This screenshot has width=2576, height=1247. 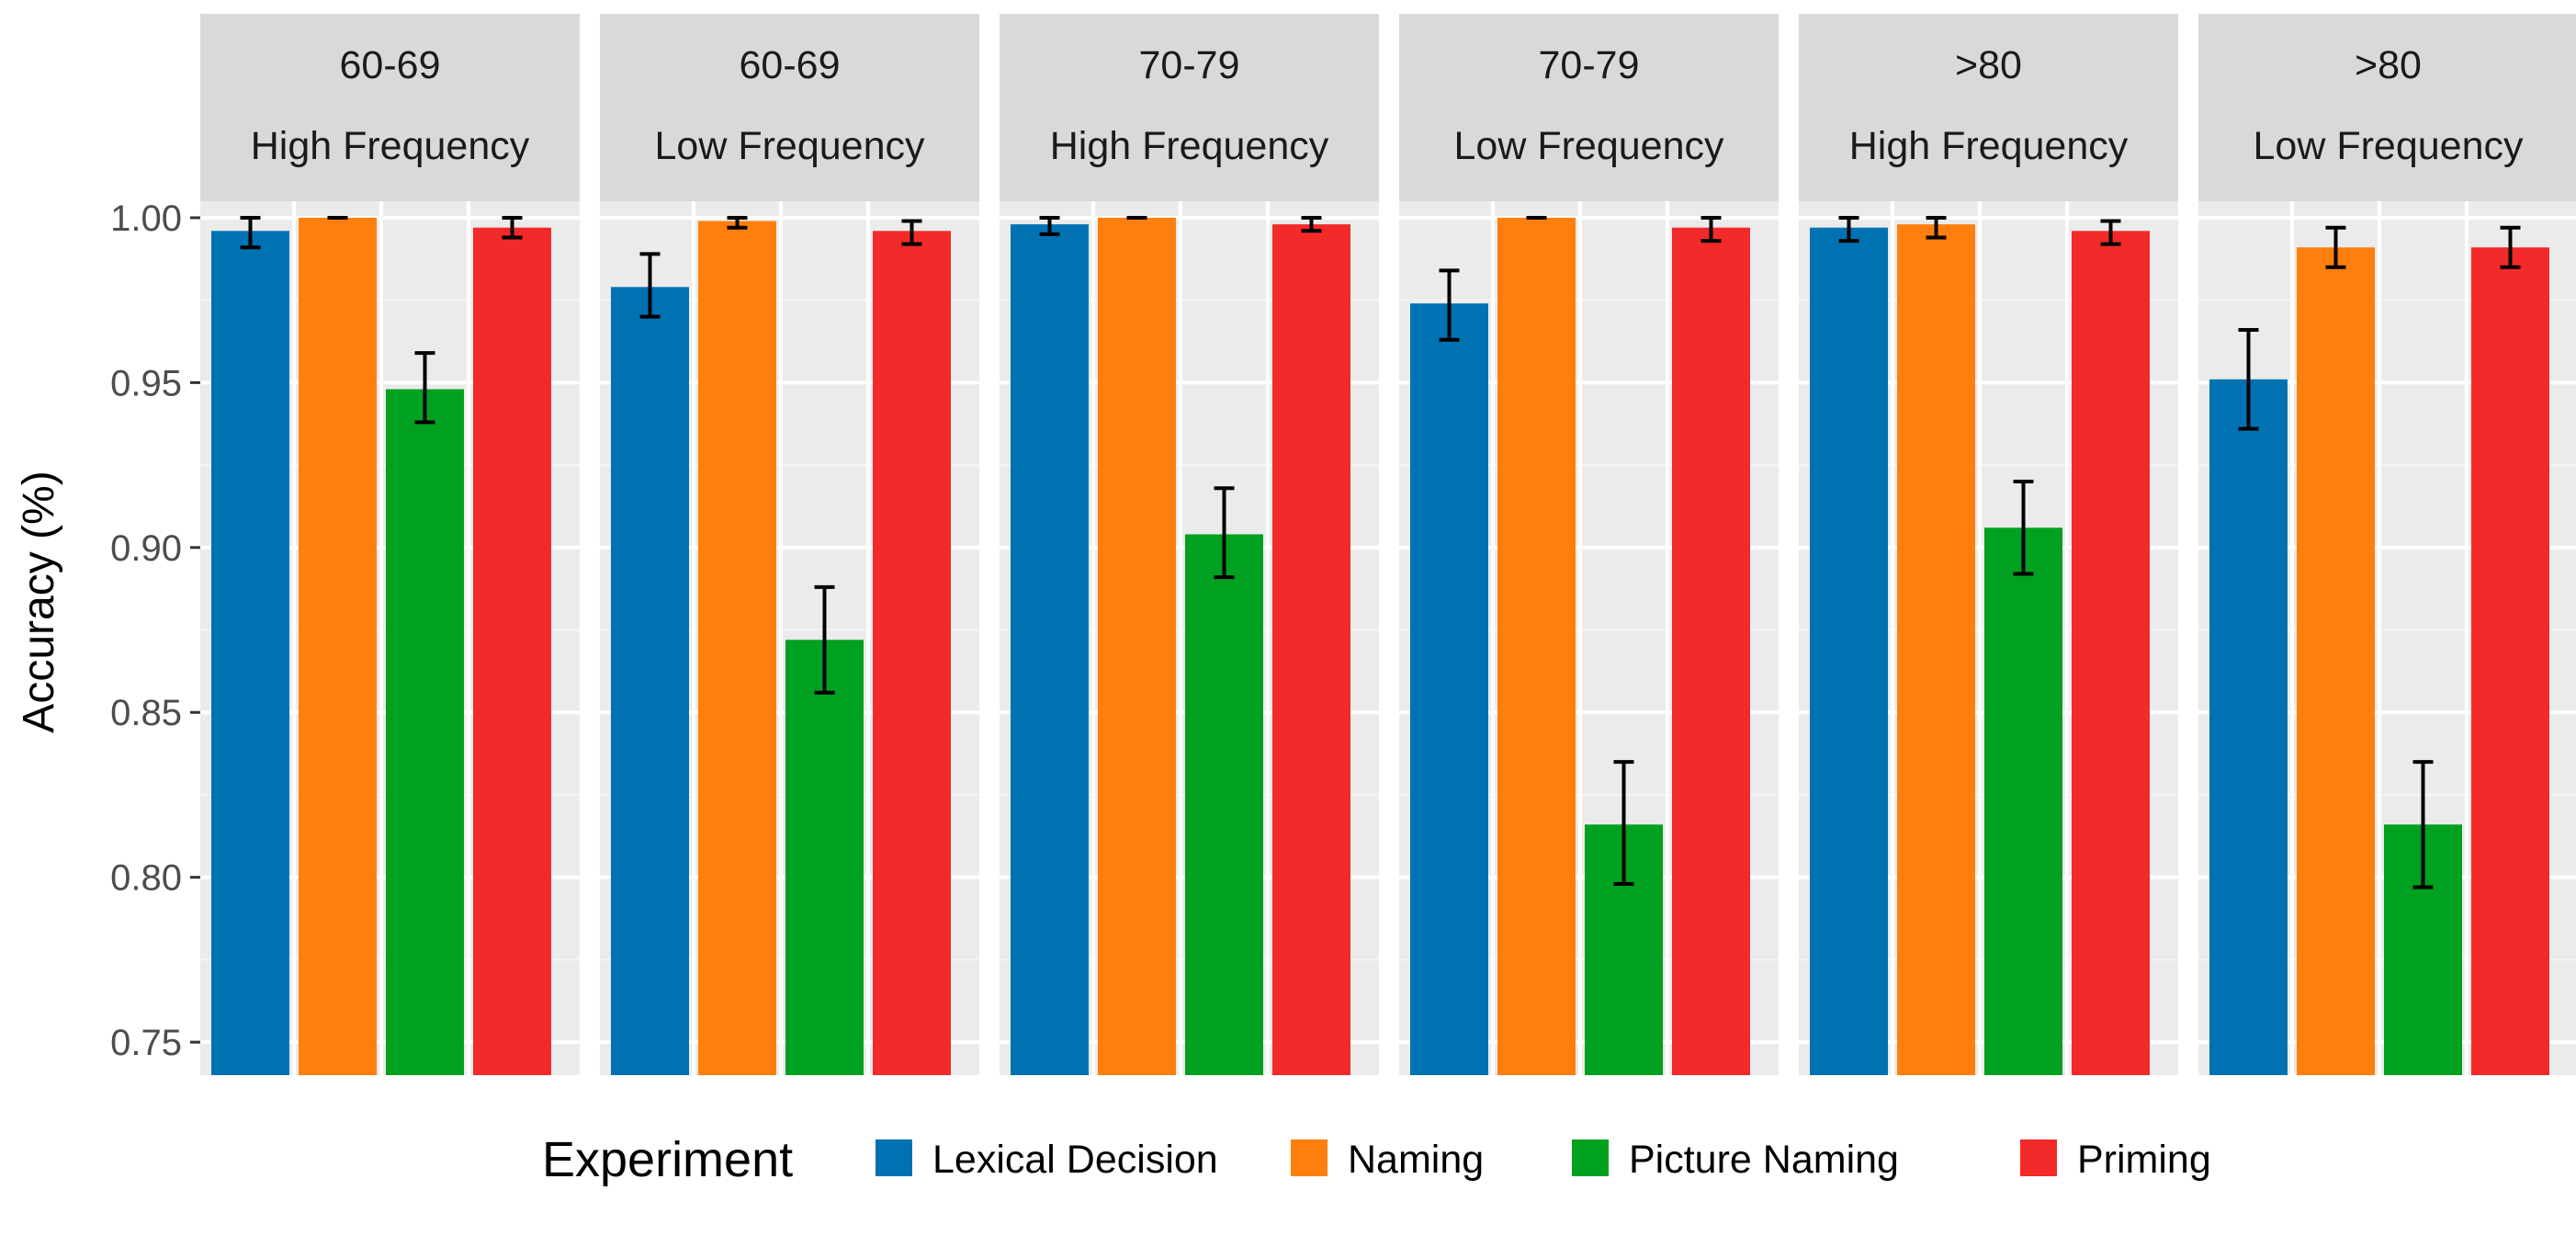 What do you see at coordinates (1764, 1160) in the screenshot?
I see `legend-label: Picture Naming` at bounding box center [1764, 1160].